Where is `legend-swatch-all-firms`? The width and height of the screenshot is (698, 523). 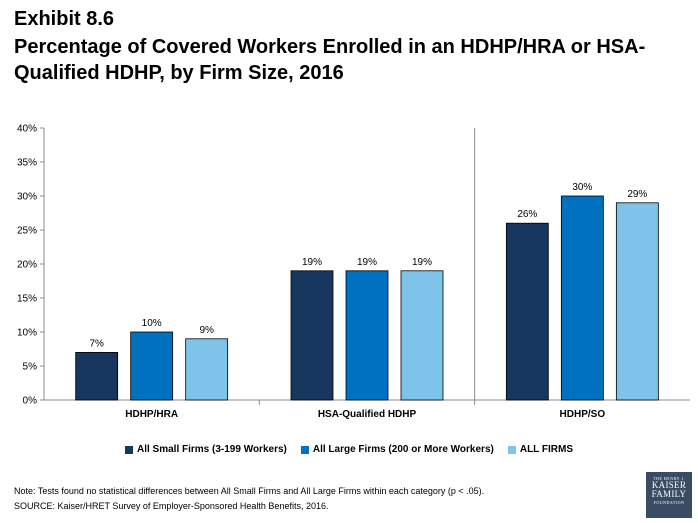
legend-swatch-all-firms is located at coordinates (511, 449).